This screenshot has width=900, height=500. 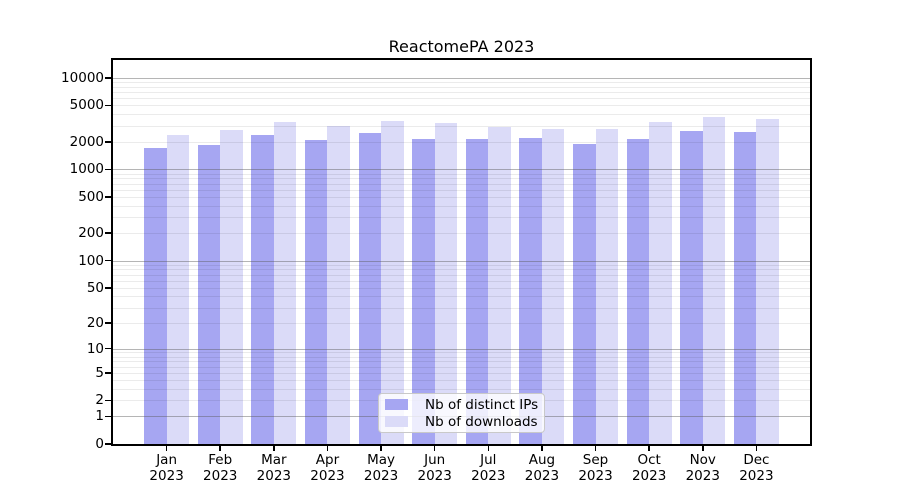 I want to click on legend-item-distinct-ips: Nb of distinct IPs, so click(x=462, y=404).